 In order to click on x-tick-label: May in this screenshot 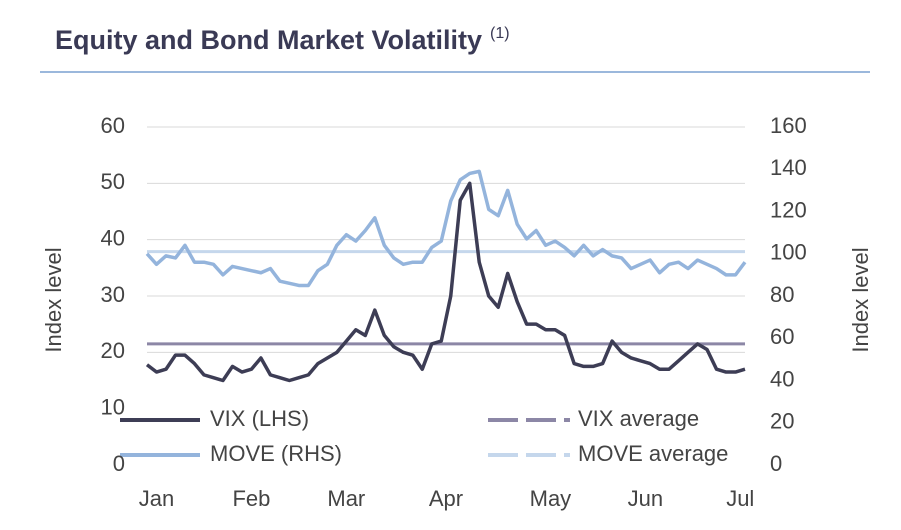, I will do `click(551, 498)`.